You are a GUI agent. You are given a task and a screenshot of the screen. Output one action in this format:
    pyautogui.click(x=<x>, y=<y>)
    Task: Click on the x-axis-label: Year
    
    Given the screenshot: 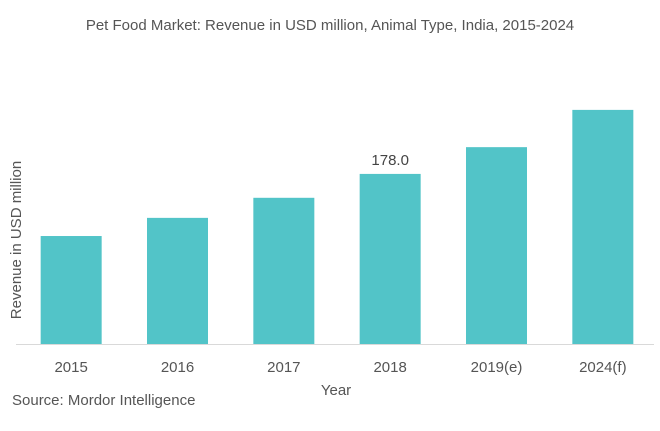 What is the action you would take?
    pyautogui.click(x=336, y=390)
    